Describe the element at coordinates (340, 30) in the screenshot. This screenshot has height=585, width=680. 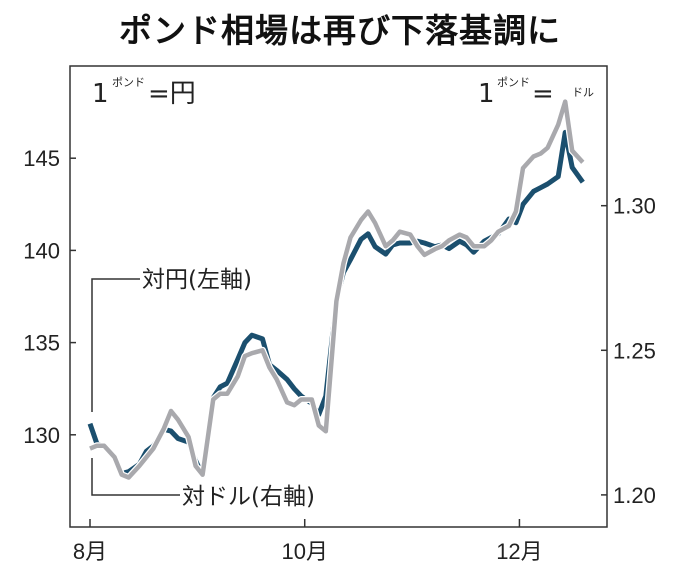
I see `chart-title: ポンド相場は再び下落基調に` at that location.